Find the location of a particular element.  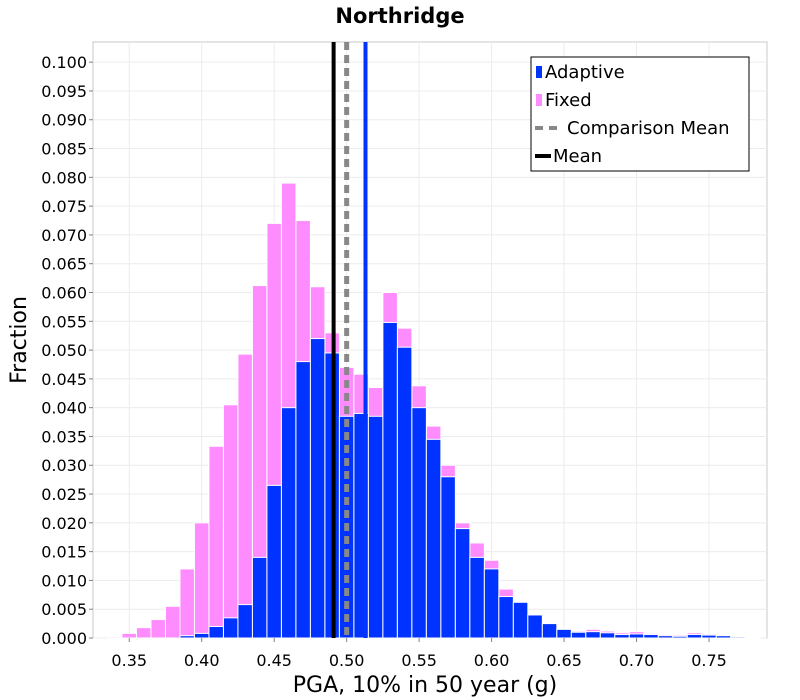

mean-lines is located at coordinates (349, 340).